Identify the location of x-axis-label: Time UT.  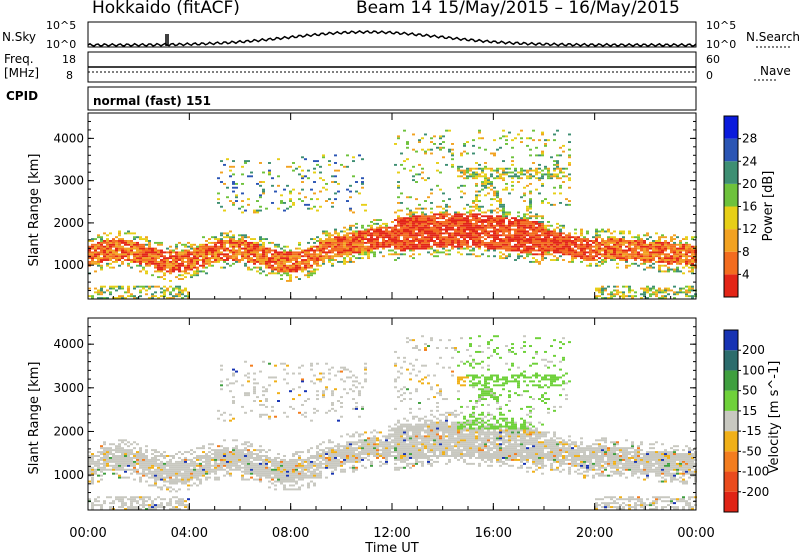
(391, 547).